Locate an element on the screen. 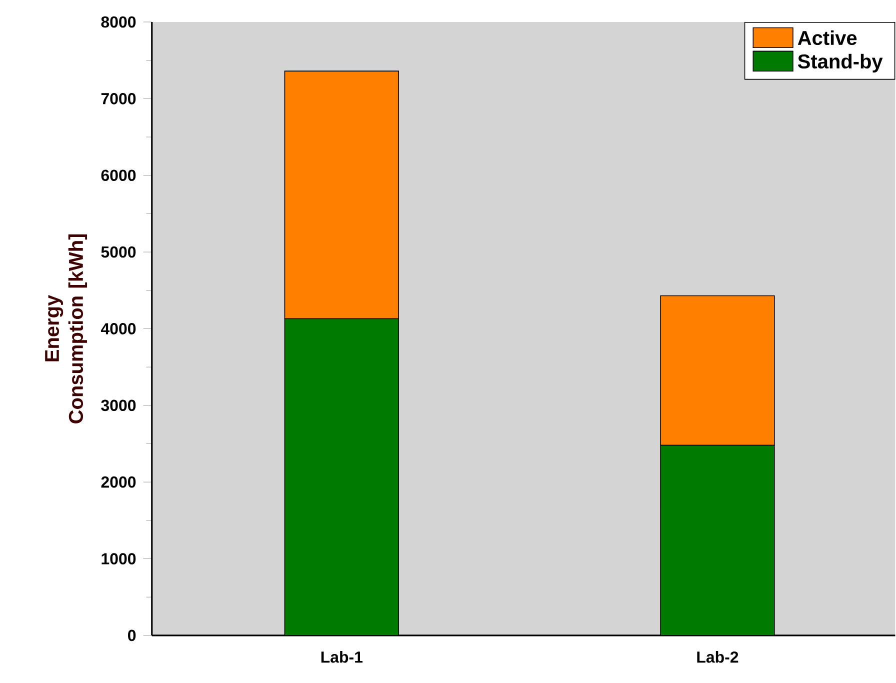  y-axis-title: Energy Consumption [kWh] is located at coordinates (66, 329).